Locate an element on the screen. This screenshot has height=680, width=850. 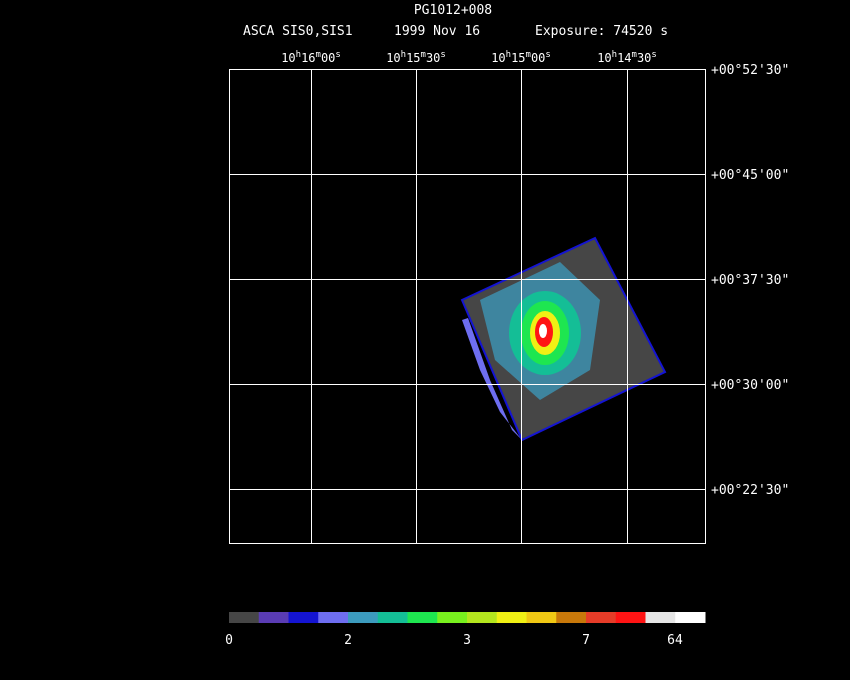
instrument: ASCA SIS0,SIS1 is located at coordinates (298, 31).